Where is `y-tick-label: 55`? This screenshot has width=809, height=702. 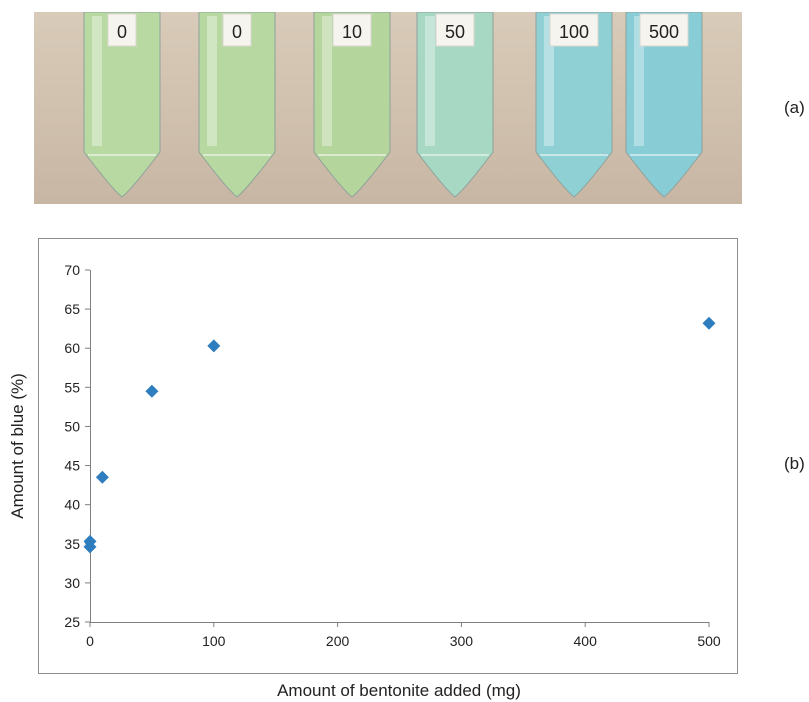
y-tick-label: 55 is located at coordinates (72, 387).